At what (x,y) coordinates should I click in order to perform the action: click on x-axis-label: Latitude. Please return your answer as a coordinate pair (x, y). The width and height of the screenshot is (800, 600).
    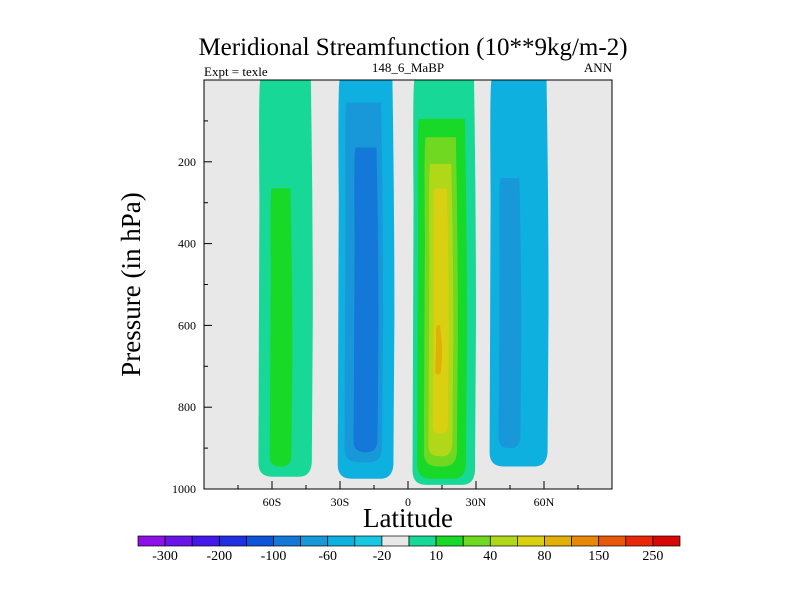
    Looking at the image, I should click on (408, 518).